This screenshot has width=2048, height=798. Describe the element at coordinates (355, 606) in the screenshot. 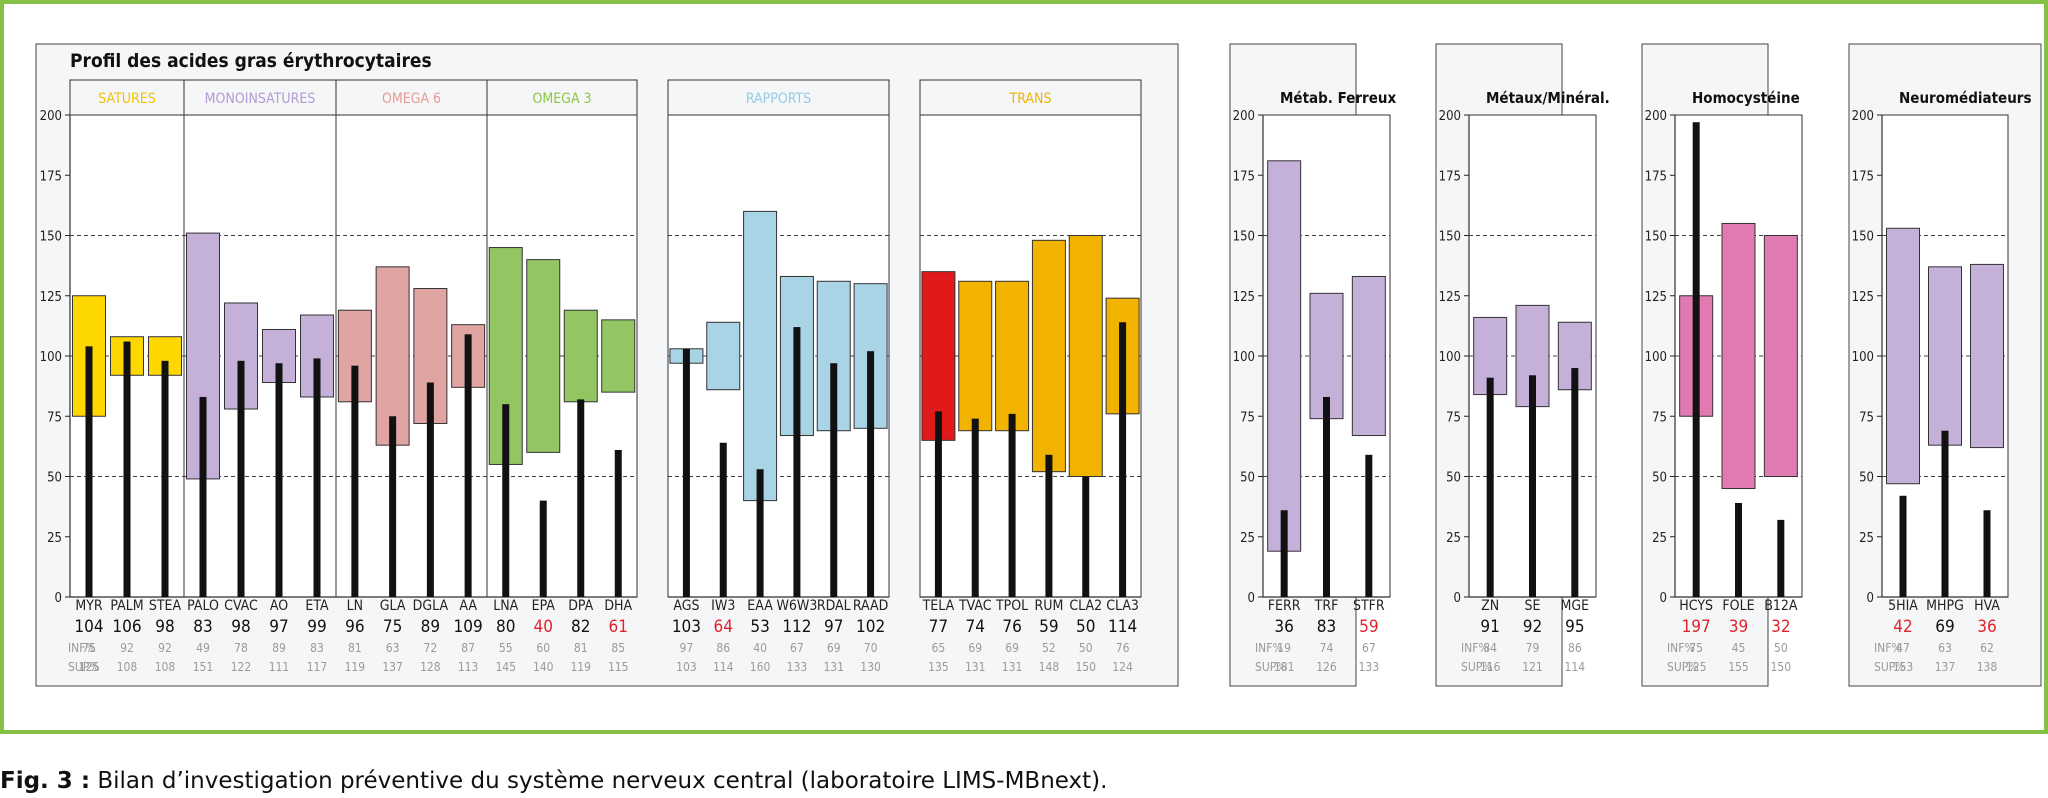

I see `main-item-category-label: LN` at that location.